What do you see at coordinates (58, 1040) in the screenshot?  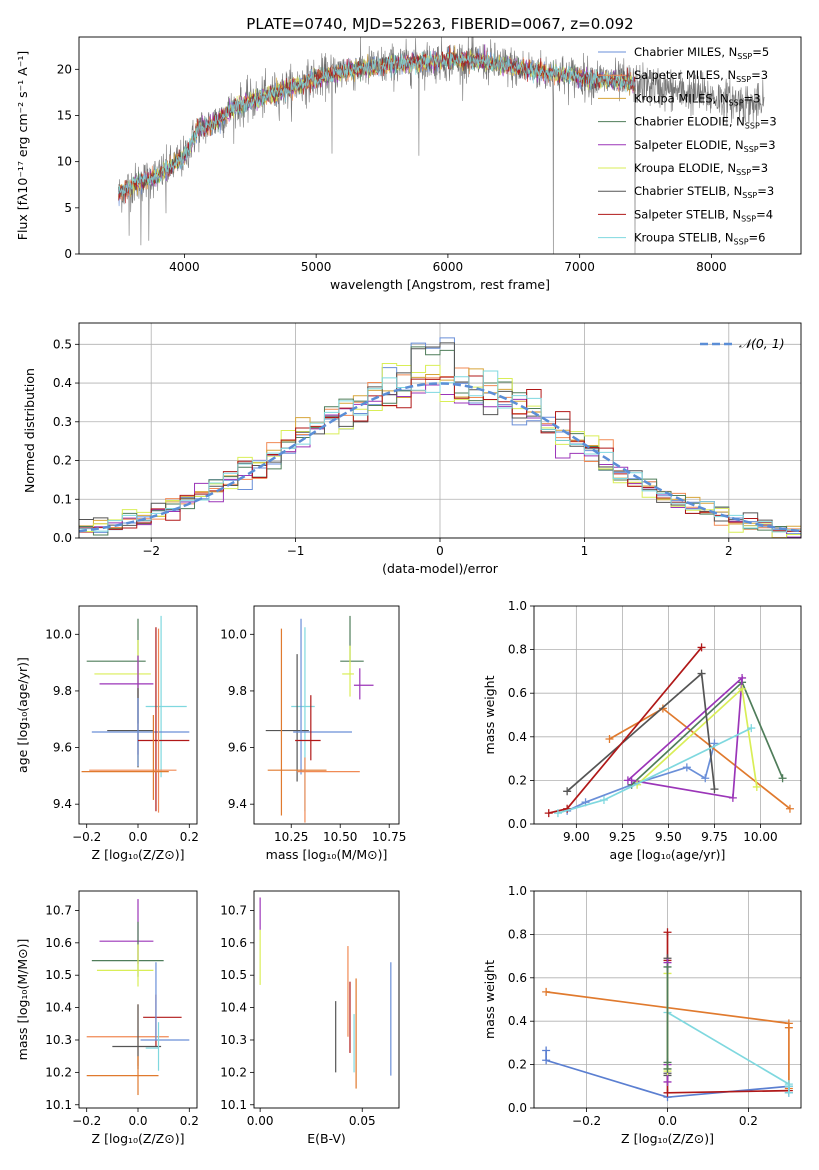 I see `y-tick-label: 10.3` at bounding box center [58, 1040].